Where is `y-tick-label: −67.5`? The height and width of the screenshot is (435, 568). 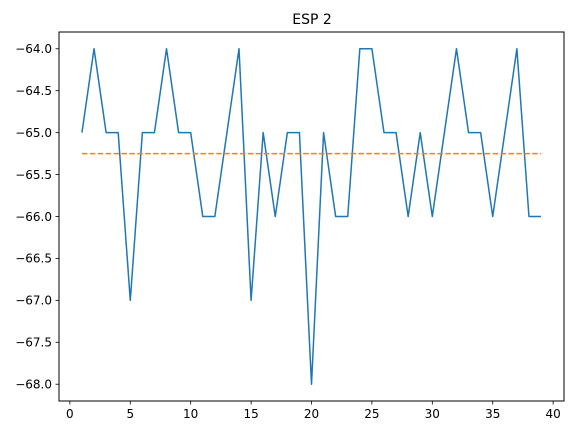
y-tick-label: −67.5 is located at coordinates (33, 343).